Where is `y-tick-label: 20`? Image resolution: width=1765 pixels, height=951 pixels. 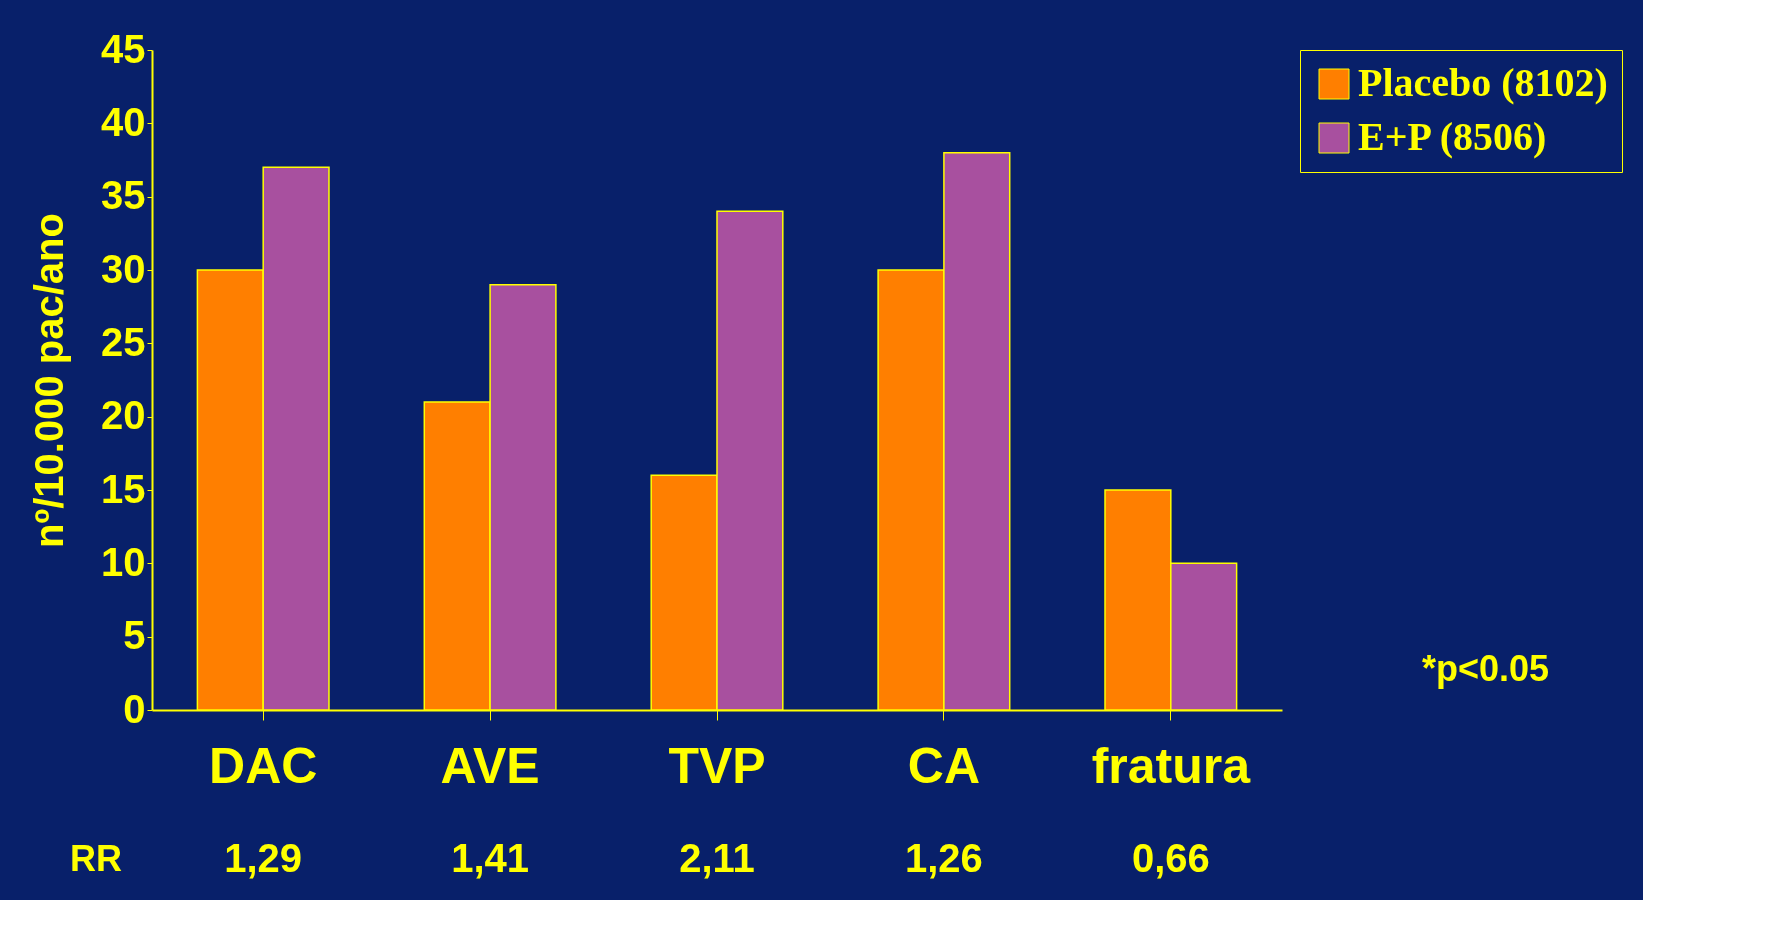 y-tick-label: 20 is located at coordinates (123, 415).